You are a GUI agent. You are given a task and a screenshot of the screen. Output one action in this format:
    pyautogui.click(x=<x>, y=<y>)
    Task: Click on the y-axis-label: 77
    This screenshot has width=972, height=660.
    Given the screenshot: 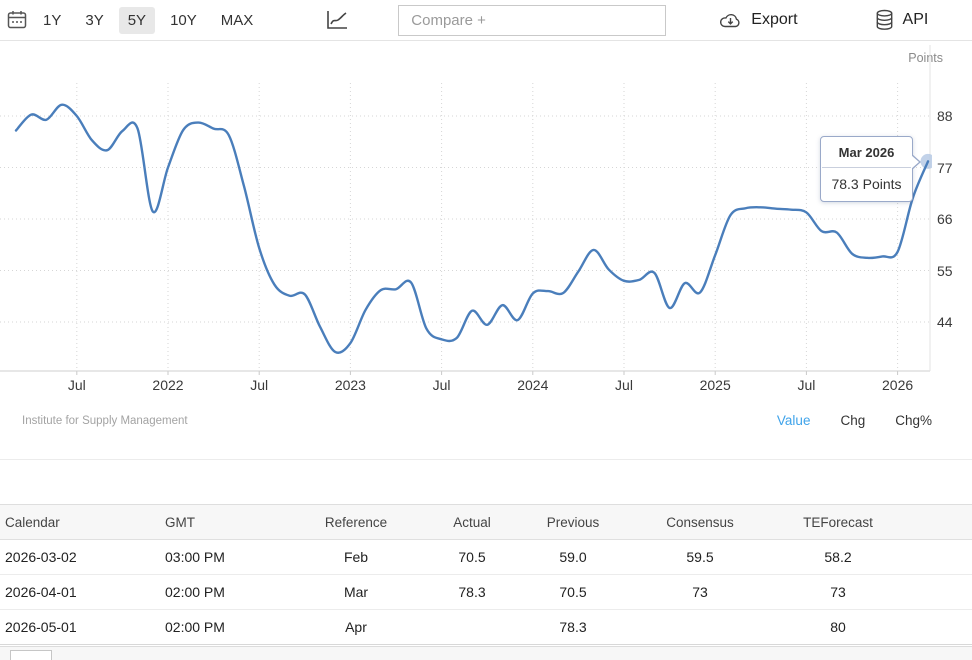 What is the action you would take?
    pyautogui.click(x=945, y=167)
    